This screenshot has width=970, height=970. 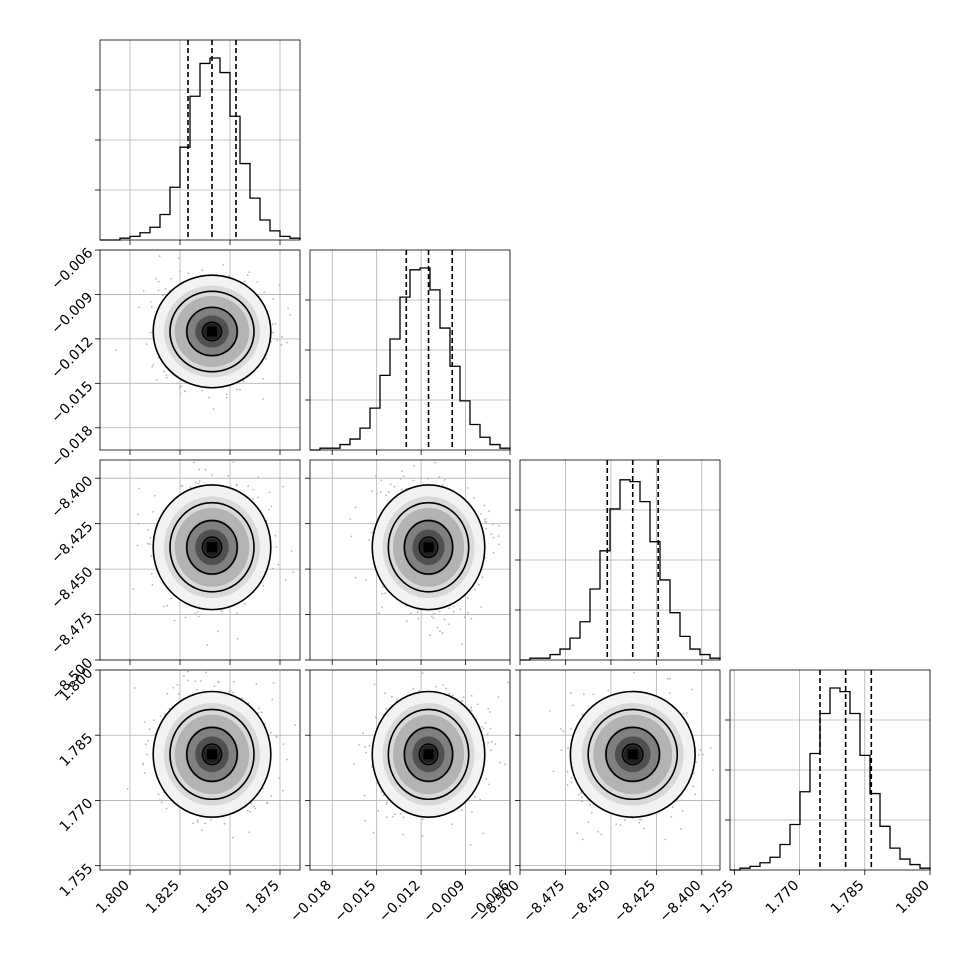 I want to click on y-tick-label: −8.475, so click(x=72, y=634).